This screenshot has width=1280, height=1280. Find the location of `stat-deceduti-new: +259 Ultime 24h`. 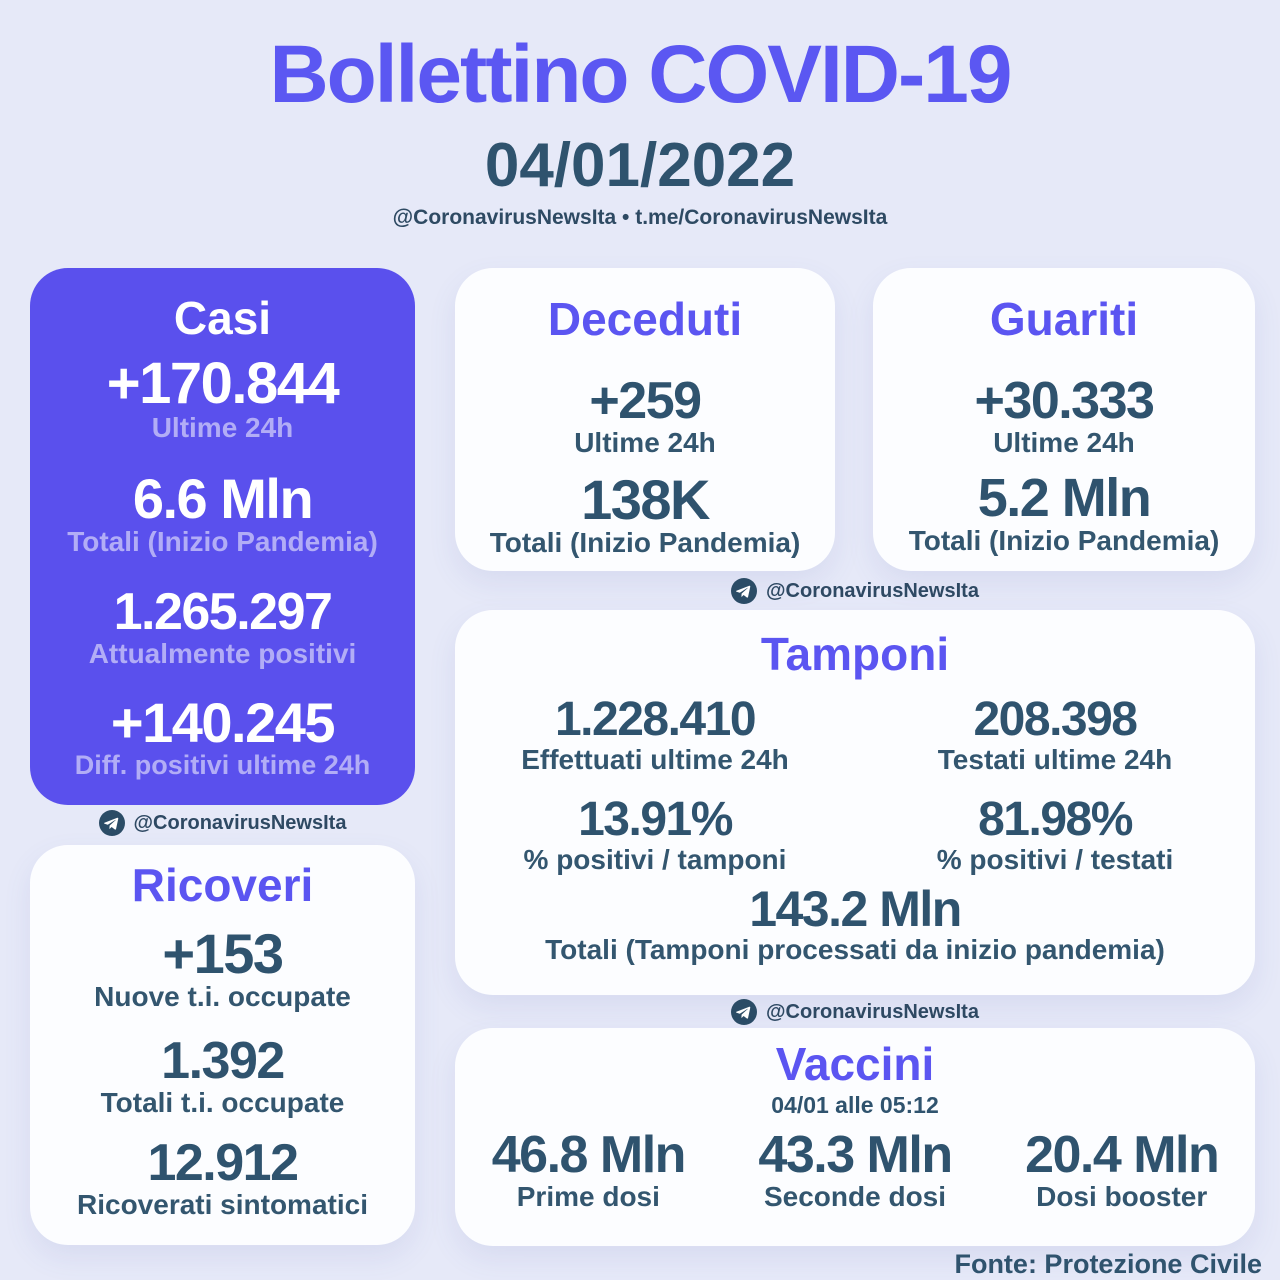

stat-deceduti-new: +259 Ultime 24h is located at coordinates (645, 417).